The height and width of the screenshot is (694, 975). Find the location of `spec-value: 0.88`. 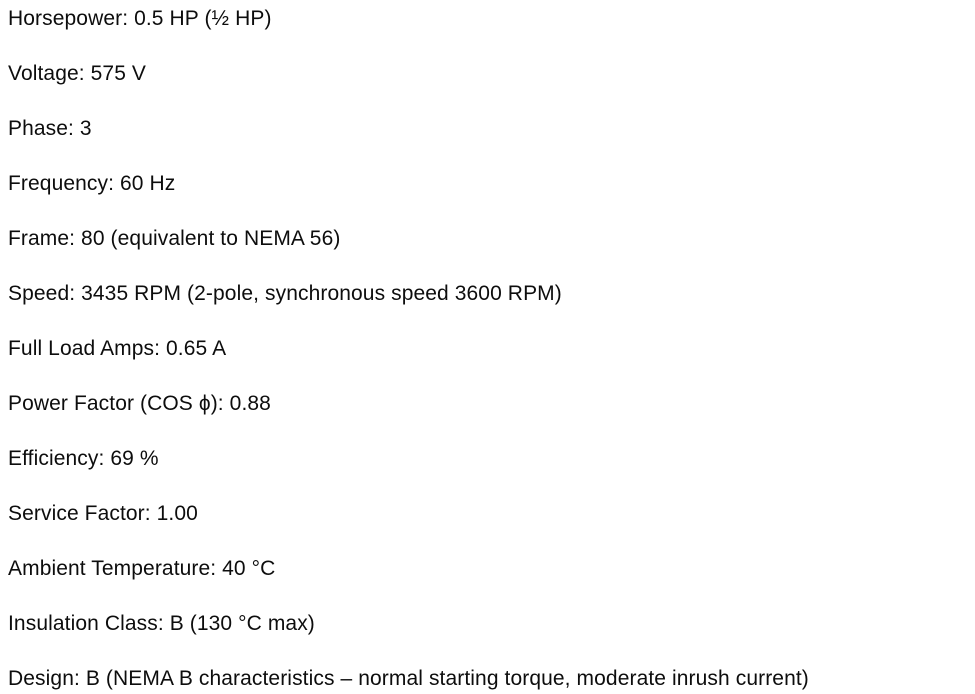

spec-value: 0.88 is located at coordinates (250, 403).